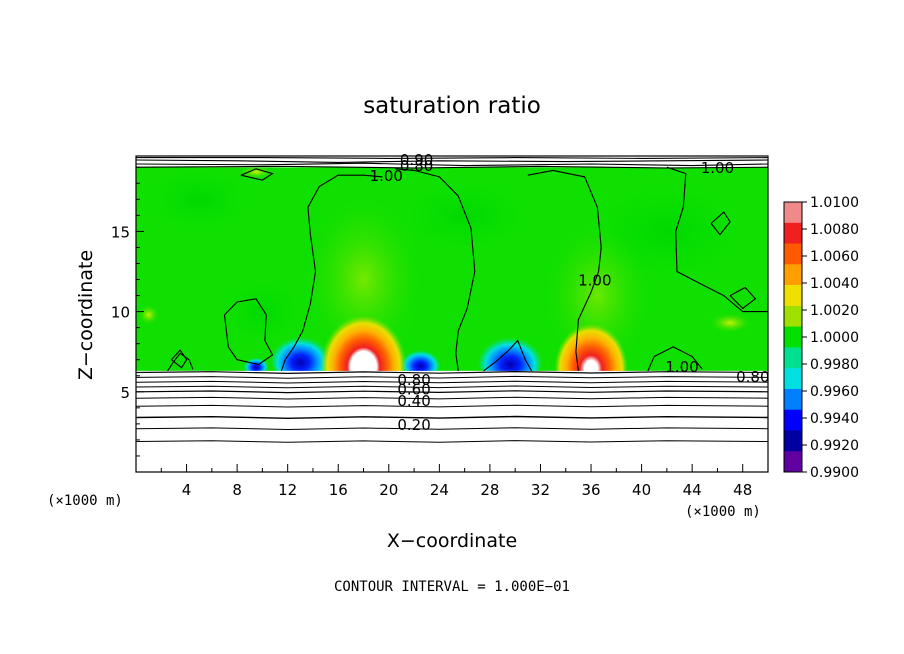 The image size is (904, 654). What do you see at coordinates (590, 490) in the screenshot?
I see `x-tick-label: 36` at bounding box center [590, 490].